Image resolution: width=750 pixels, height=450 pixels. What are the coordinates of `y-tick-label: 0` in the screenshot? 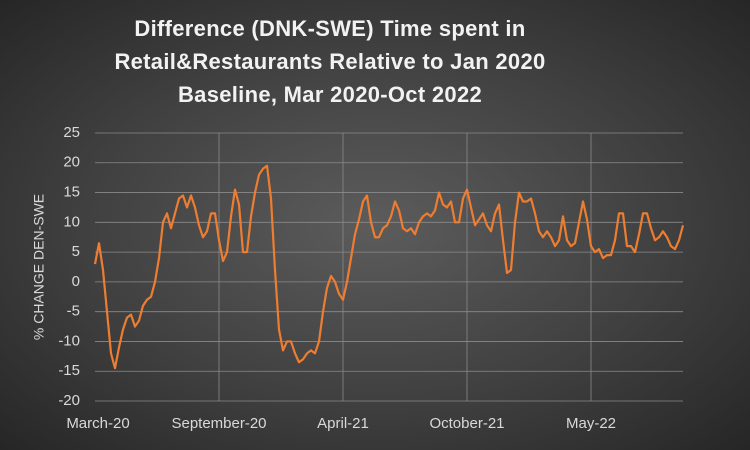 It's located at (76, 281).